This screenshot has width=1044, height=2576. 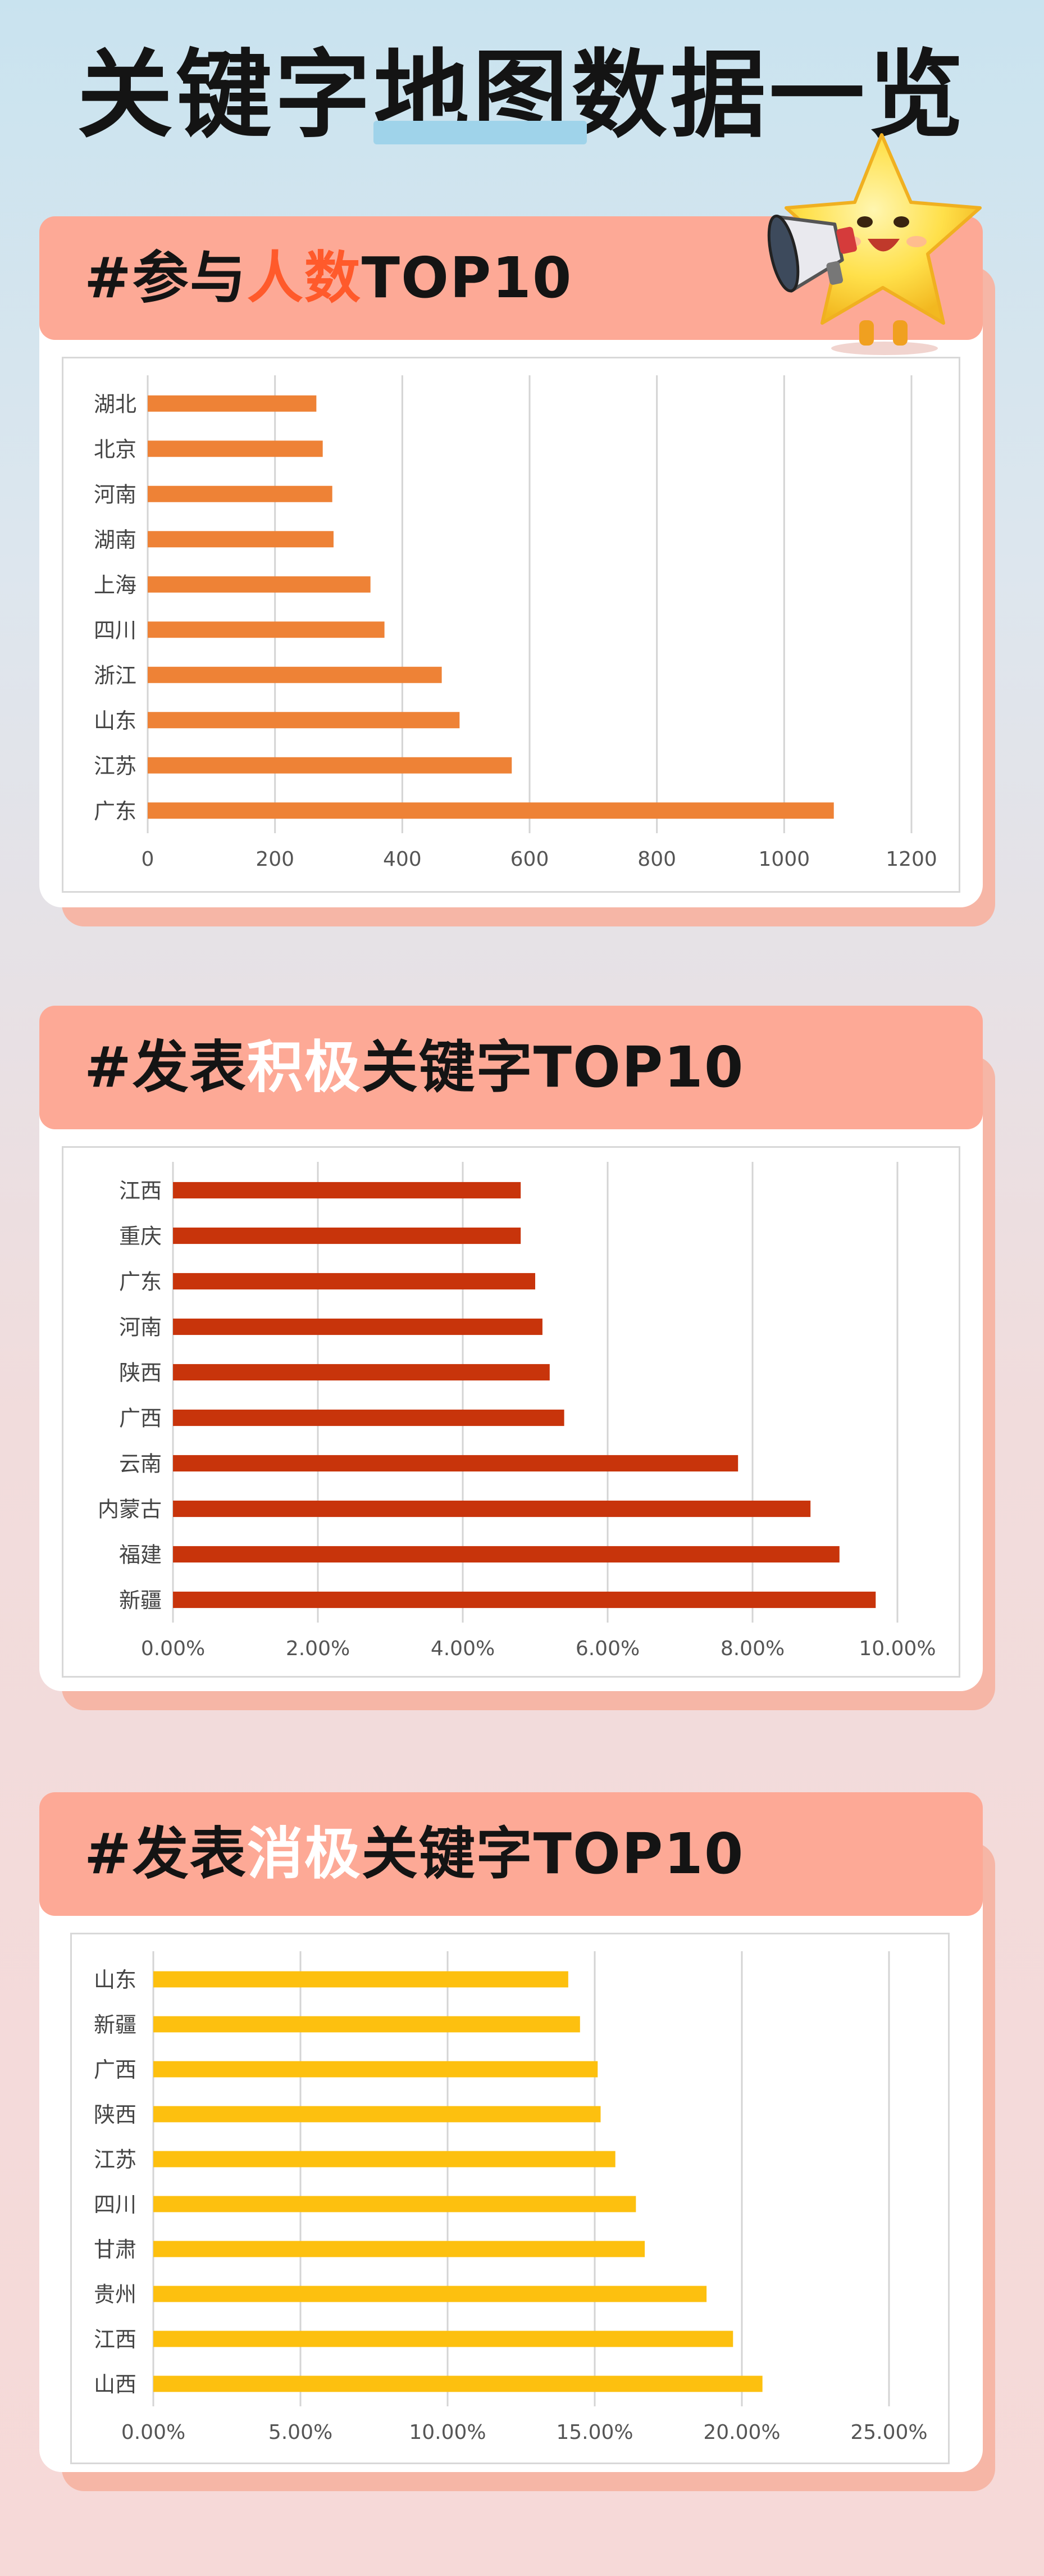 What do you see at coordinates (115, 585) in the screenshot?
I see `category-label: 上海` at bounding box center [115, 585].